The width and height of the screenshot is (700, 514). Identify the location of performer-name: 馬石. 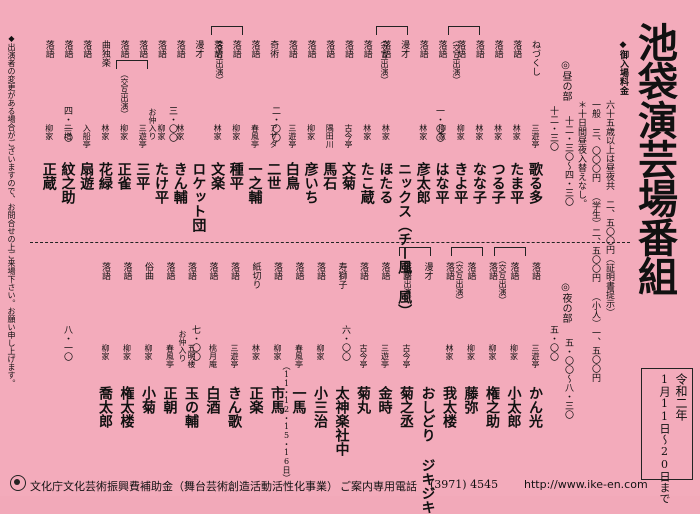
(329, 176).